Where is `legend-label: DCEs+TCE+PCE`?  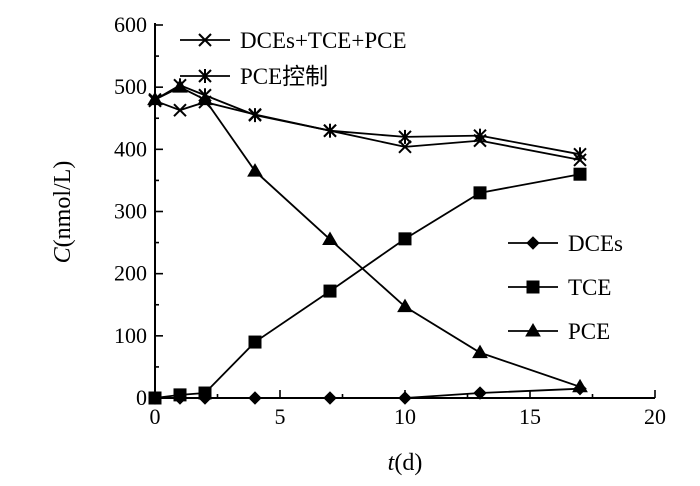 legend-label: DCEs+TCE+PCE is located at coordinates (323, 40).